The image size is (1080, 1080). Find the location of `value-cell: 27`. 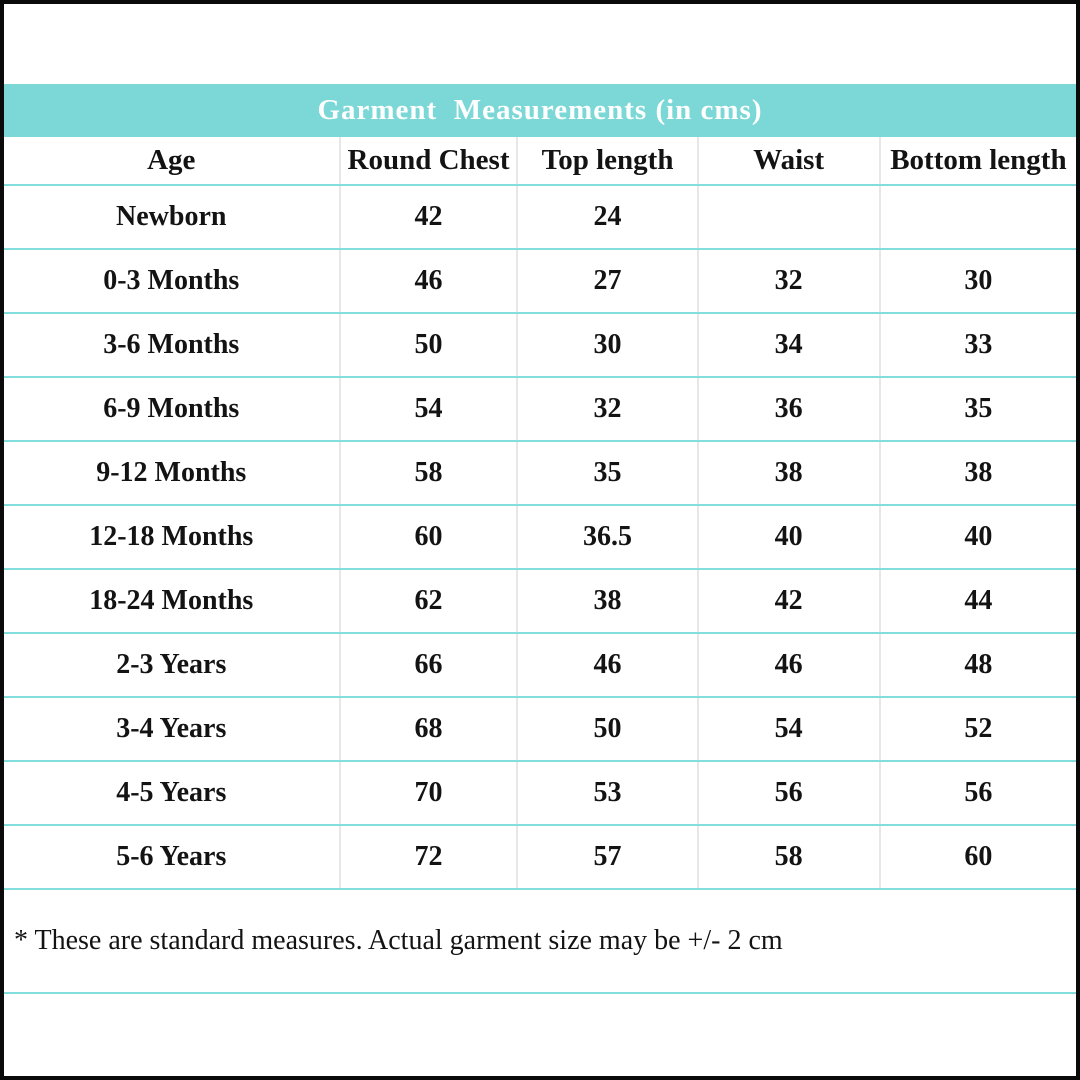

value-cell: 27 is located at coordinates (608, 281).